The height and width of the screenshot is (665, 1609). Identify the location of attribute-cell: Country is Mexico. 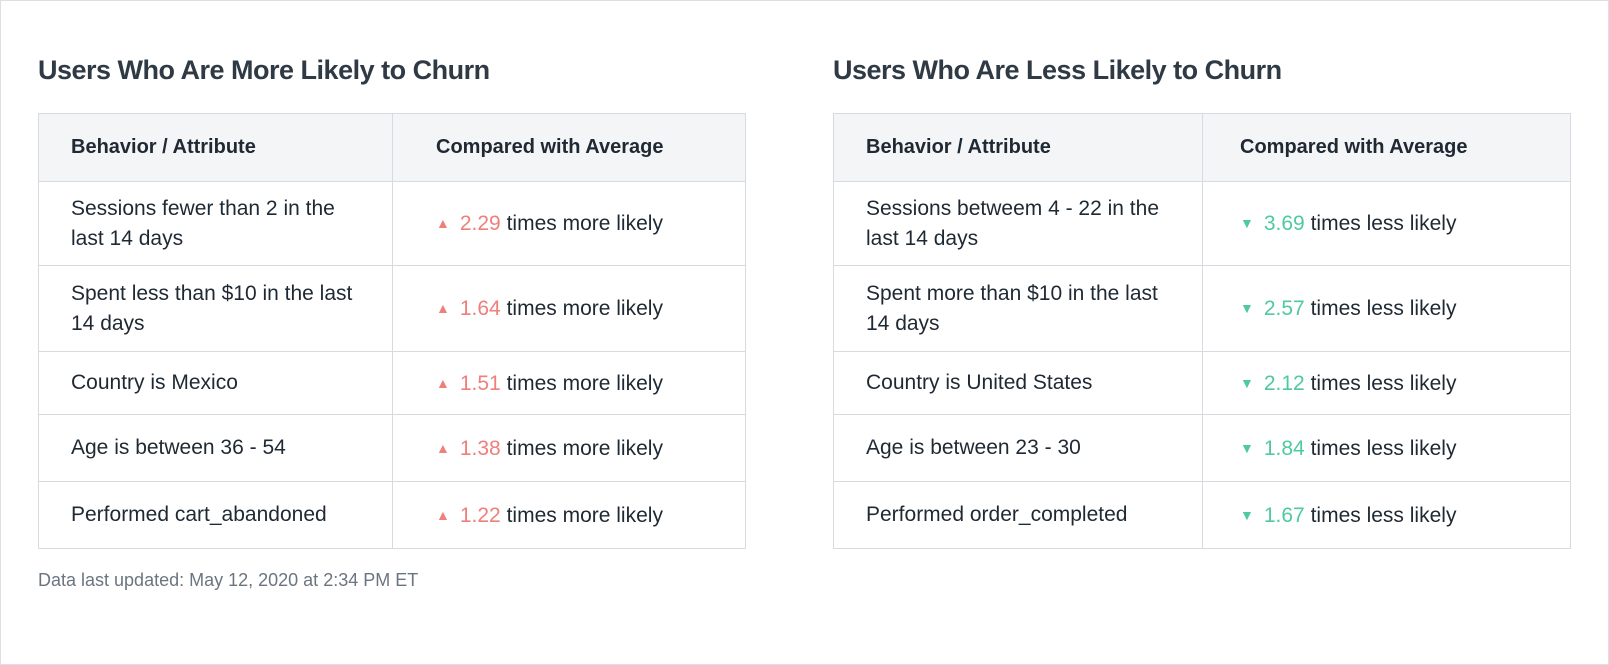
(215, 383).